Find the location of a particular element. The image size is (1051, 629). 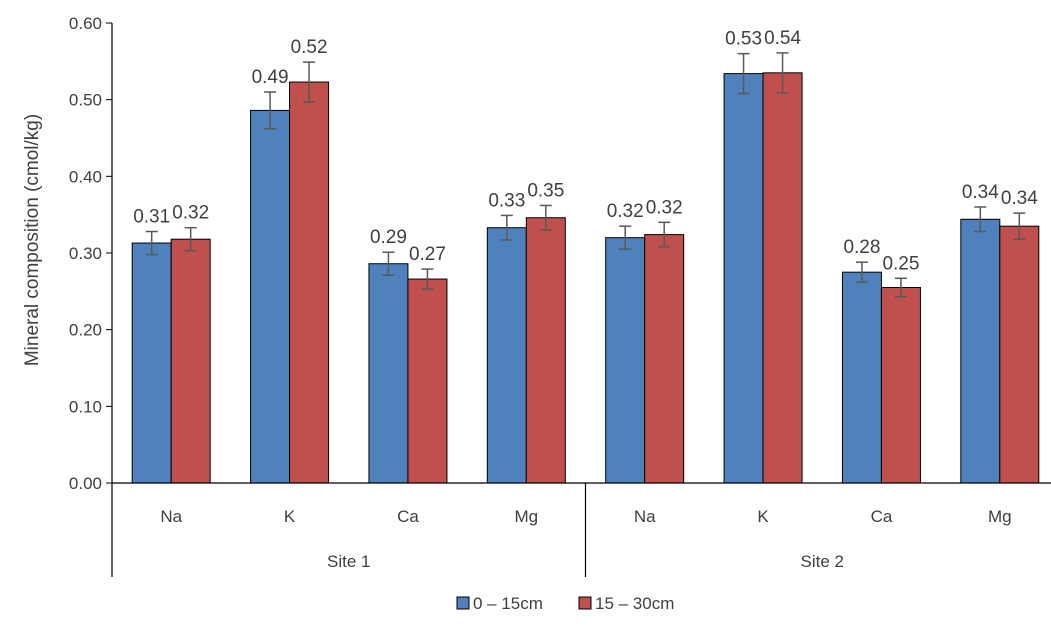

category-labels: Na K Ca Mg Site 1 Na K Ca Mg Site 2 is located at coordinates (585, 539).